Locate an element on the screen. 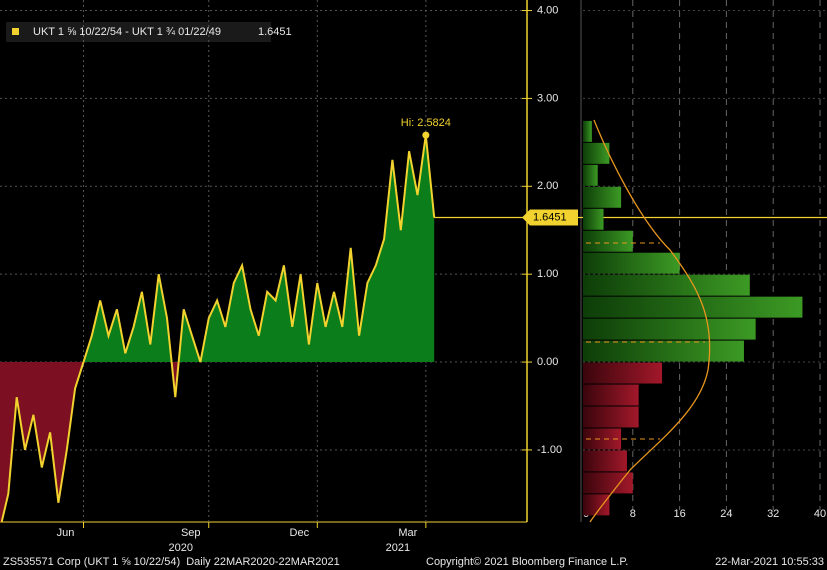 Image resolution: width=827 pixels, height=570 pixels. hi-label: Hi: is located at coordinates (407, 123).